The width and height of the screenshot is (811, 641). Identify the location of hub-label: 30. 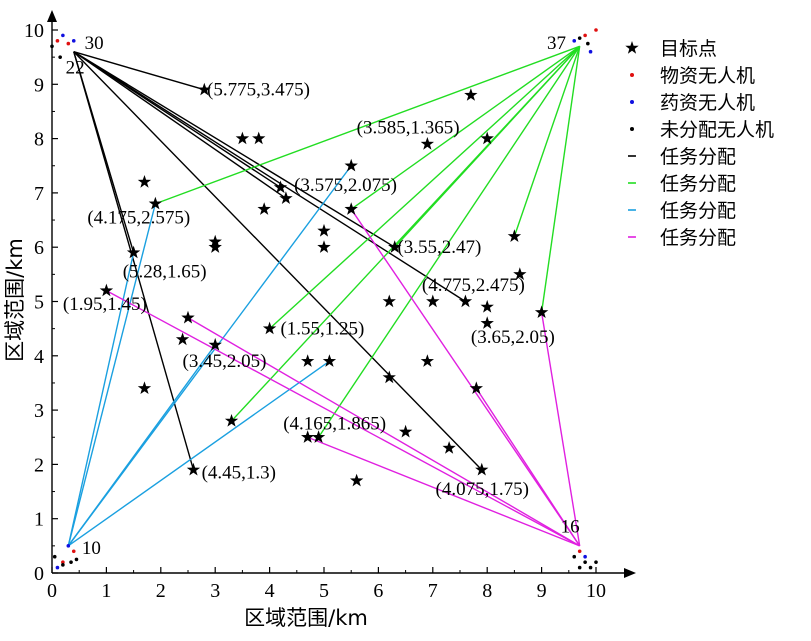
(94, 43).